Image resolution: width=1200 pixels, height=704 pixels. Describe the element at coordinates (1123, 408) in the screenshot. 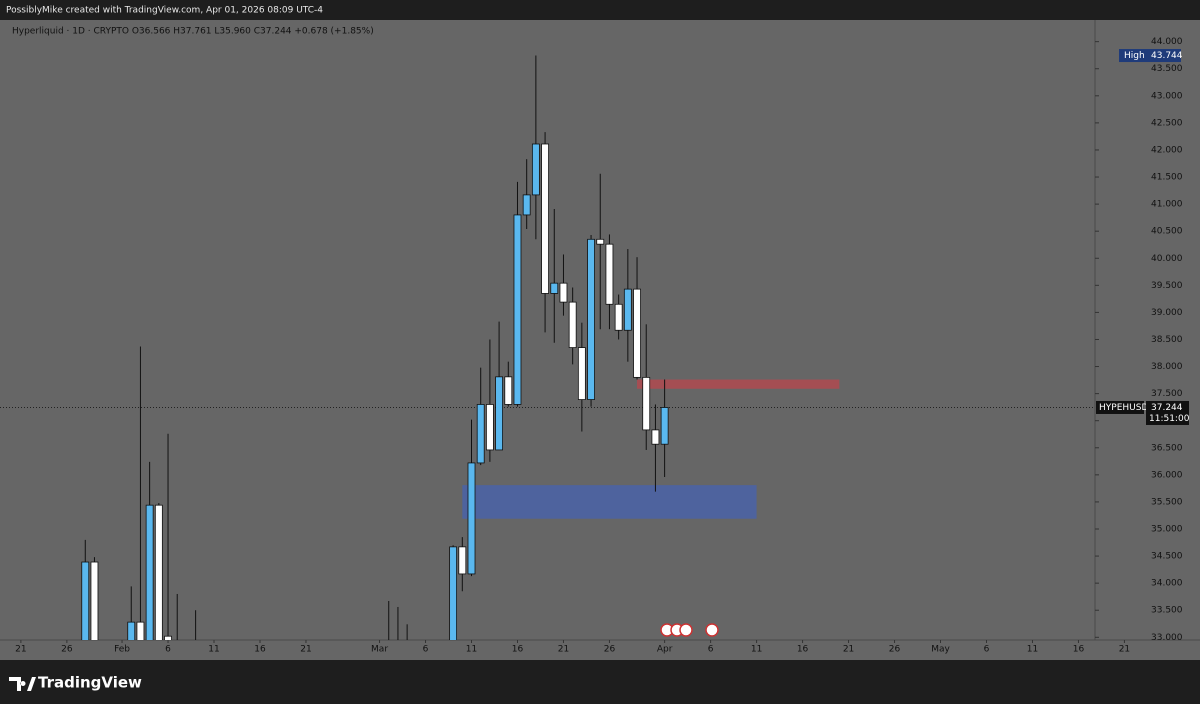

I see `last-symbol: HYPEHUSD` at that location.